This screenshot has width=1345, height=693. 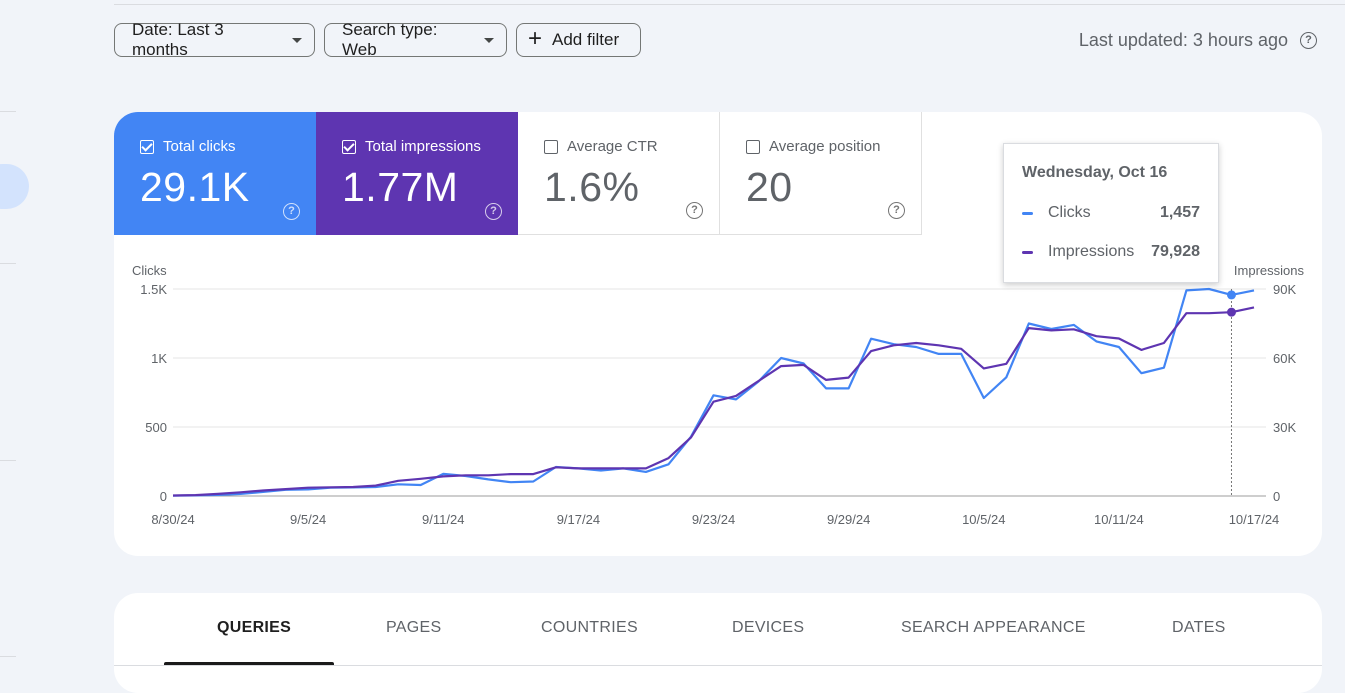 I want to click on tooltip-series-value: 79,928, so click(x=1175, y=251).